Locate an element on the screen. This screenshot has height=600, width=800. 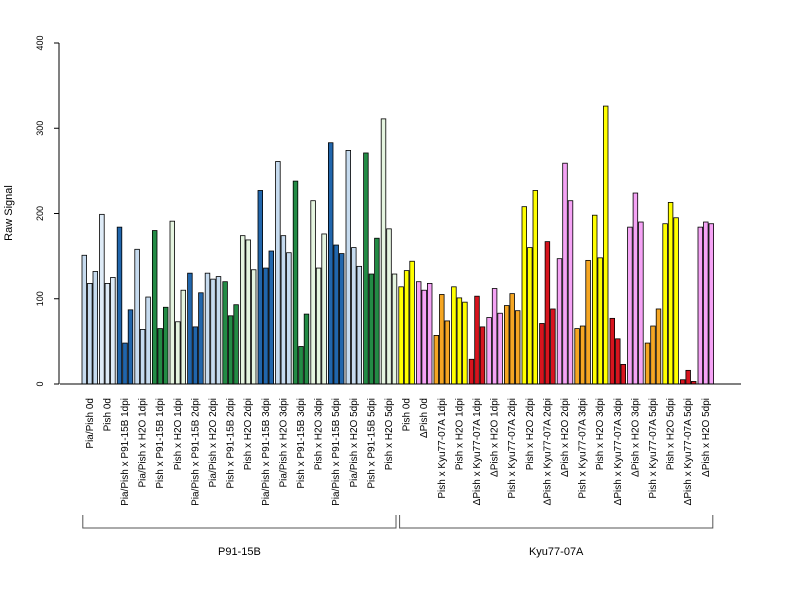
category-label: Pish x Kyu77-07A 1dpi is located at coordinates (442, 448).